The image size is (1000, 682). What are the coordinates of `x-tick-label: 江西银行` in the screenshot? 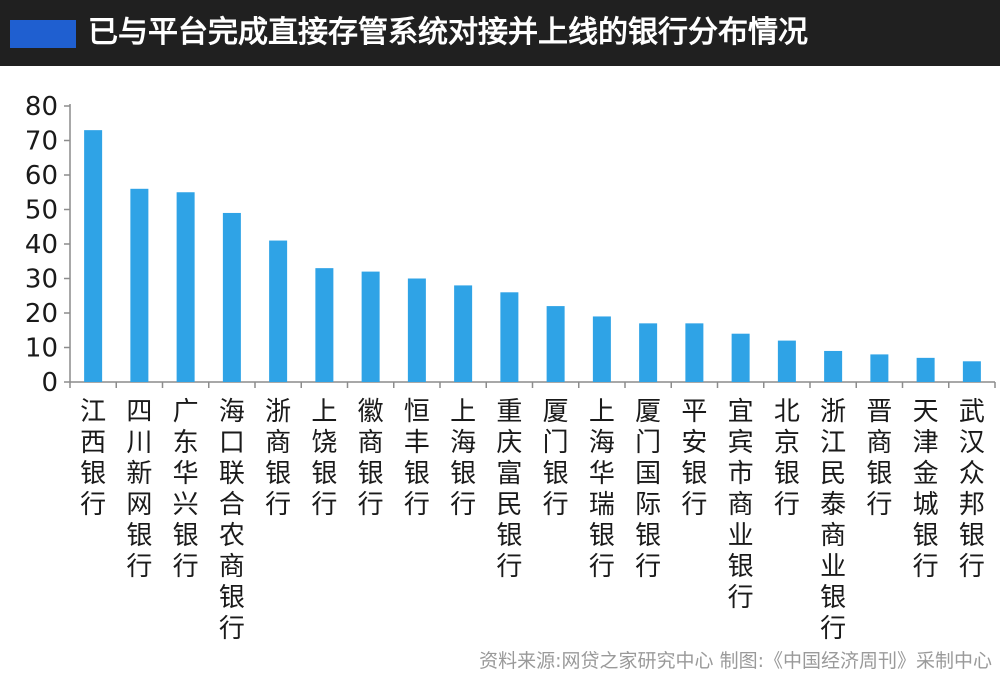 It's located at (93, 458).